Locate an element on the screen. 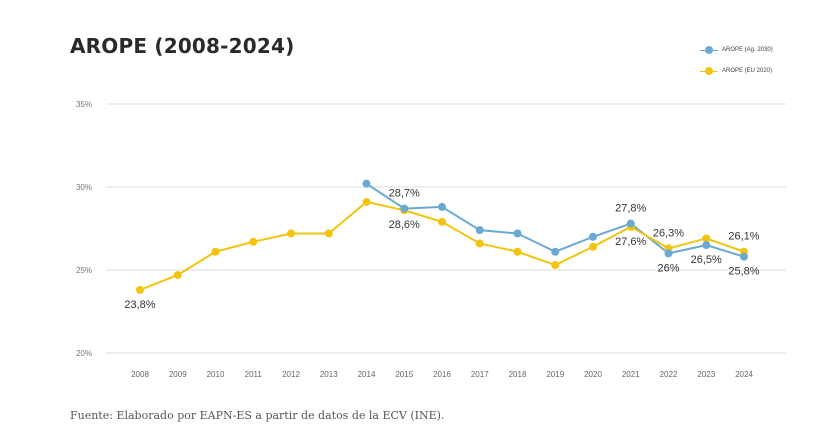  legend-swatch-eu2020 is located at coordinates (709, 71).